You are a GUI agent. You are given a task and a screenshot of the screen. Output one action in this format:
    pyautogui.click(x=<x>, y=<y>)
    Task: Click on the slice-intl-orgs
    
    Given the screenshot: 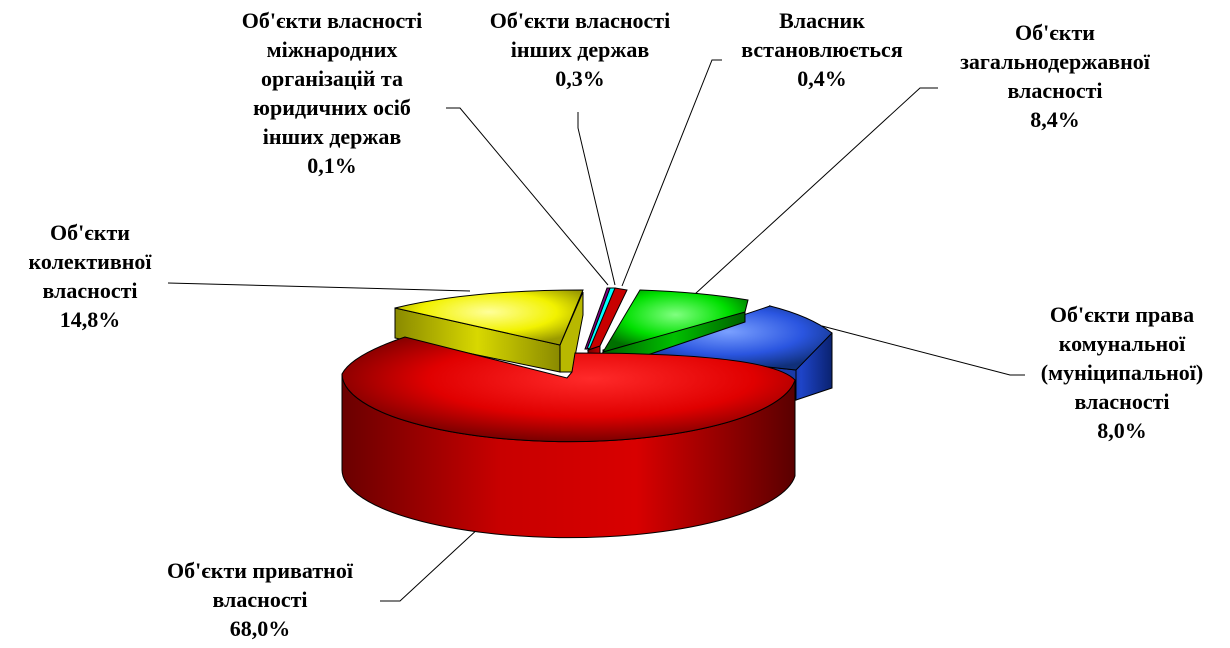 What is the action you would take?
    pyautogui.click(x=597, y=318)
    